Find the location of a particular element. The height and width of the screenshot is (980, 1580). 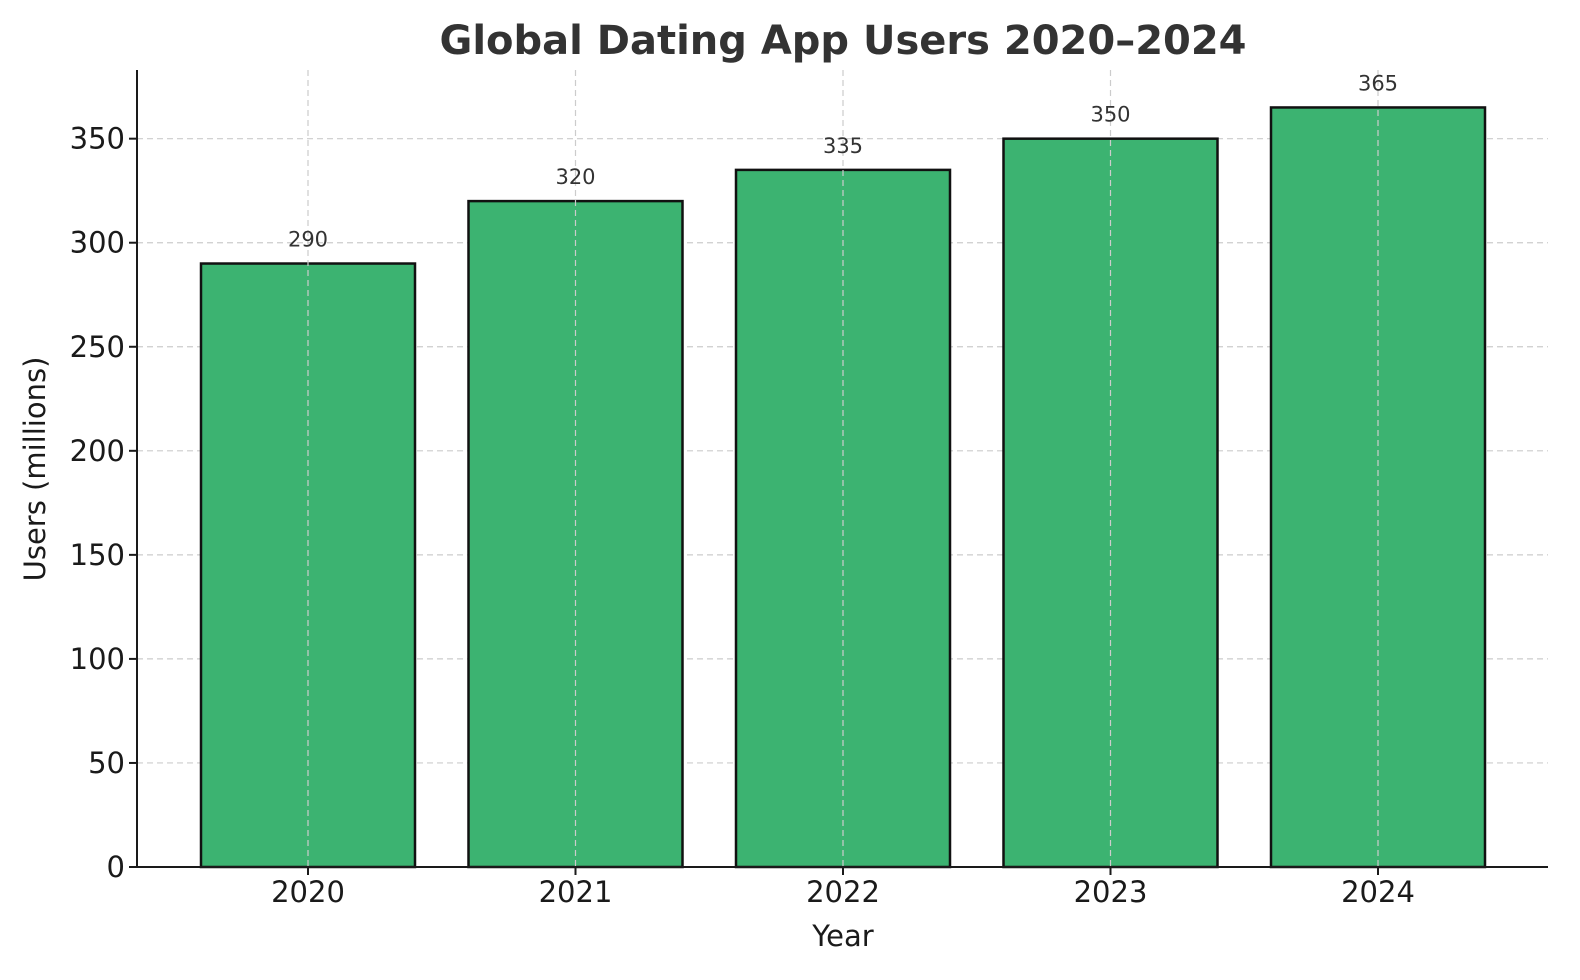

y-tick-label: 300 is located at coordinates (97, 243).